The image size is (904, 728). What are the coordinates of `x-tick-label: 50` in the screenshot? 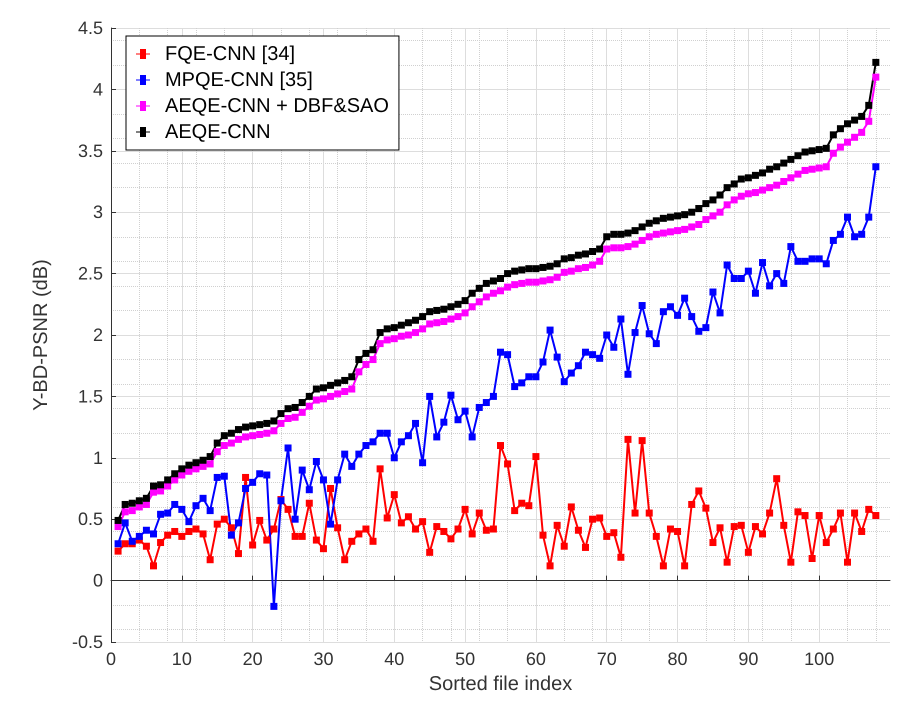 It's located at (465, 659).